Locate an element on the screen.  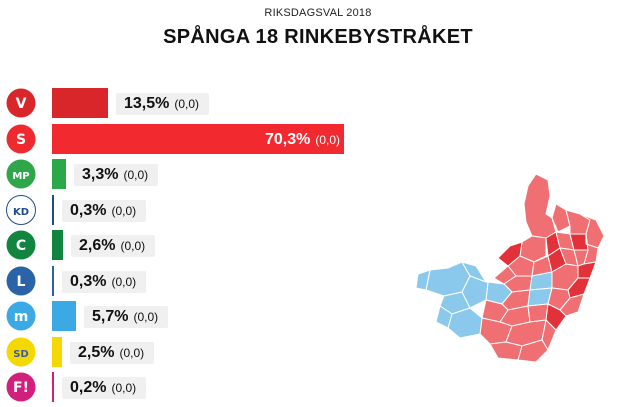
value-label-m: 5,7% (0,0) is located at coordinates (126, 317).